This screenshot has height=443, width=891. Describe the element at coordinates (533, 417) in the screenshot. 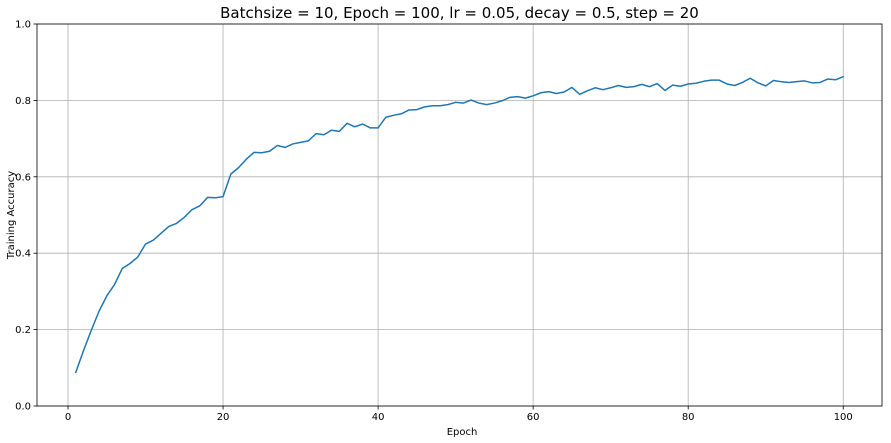

I see `x-tick-label: 60` at that location.